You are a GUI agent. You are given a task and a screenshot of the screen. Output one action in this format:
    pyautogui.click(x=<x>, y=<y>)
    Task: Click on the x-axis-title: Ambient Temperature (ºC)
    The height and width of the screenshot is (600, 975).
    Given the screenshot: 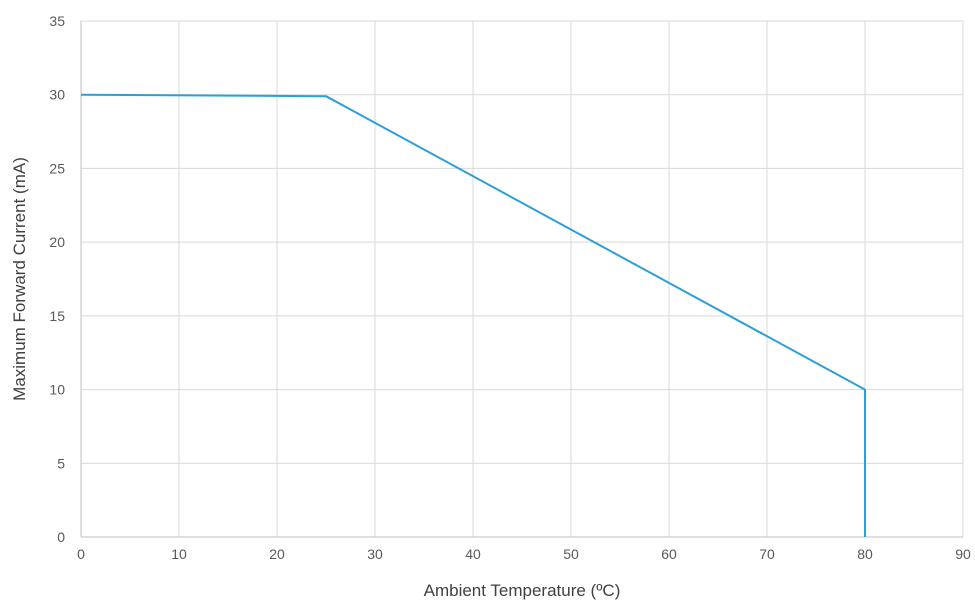 What is the action you would take?
    pyautogui.click(x=522, y=590)
    